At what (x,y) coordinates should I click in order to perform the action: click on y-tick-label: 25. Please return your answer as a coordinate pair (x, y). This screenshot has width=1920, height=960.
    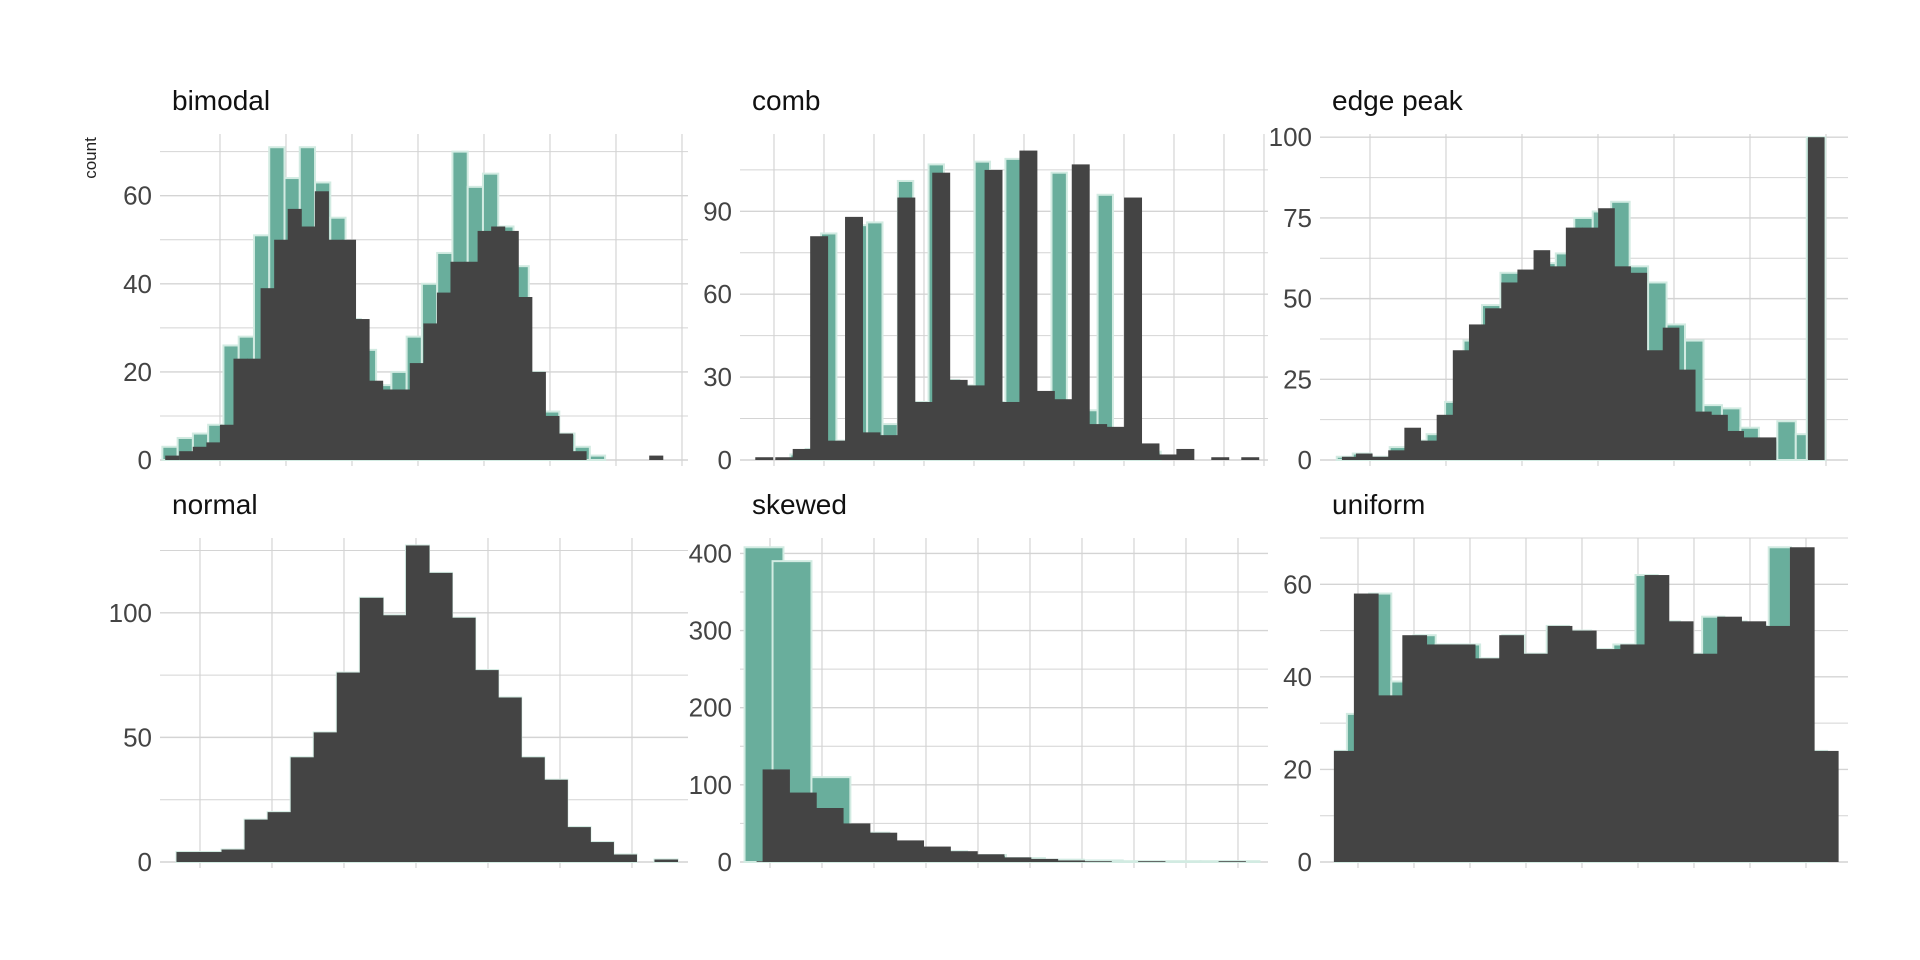
    Looking at the image, I should click on (1297, 379).